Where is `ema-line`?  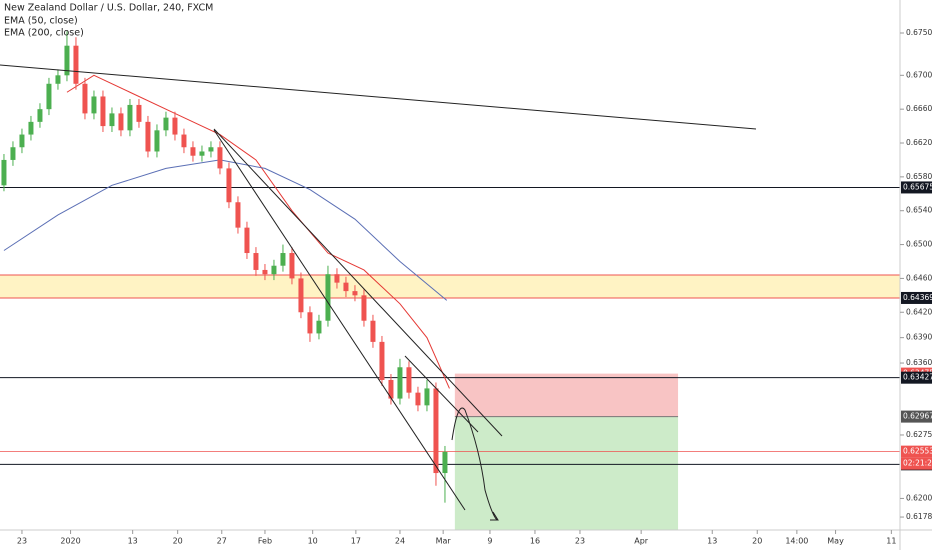
ema-line is located at coordinates (225, 230).